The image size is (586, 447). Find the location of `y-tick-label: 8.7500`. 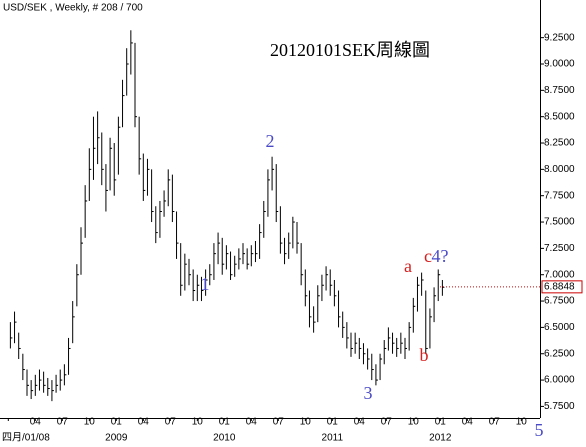

y-tick-label: 8.7500 is located at coordinates (559, 90).